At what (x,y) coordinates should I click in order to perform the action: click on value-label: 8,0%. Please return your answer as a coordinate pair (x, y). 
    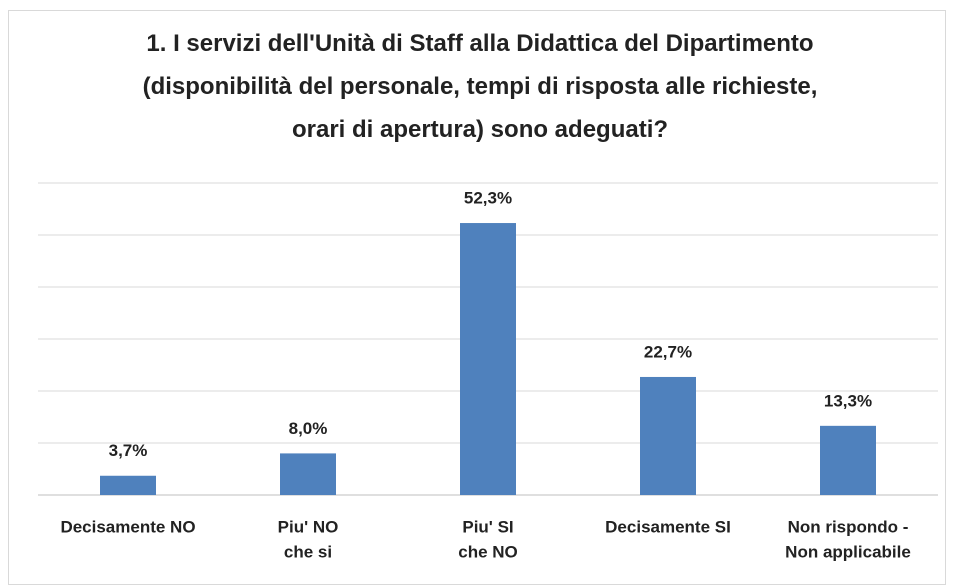
    Looking at the image, I should click on (308, 428).